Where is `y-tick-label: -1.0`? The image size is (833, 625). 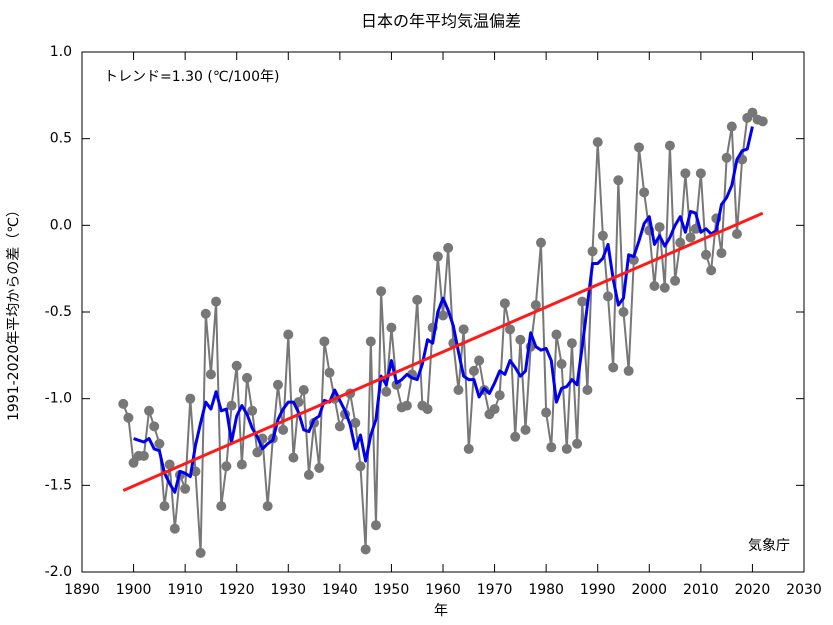 y-tick-label: -1.0 is located at coordinates (58, 399).